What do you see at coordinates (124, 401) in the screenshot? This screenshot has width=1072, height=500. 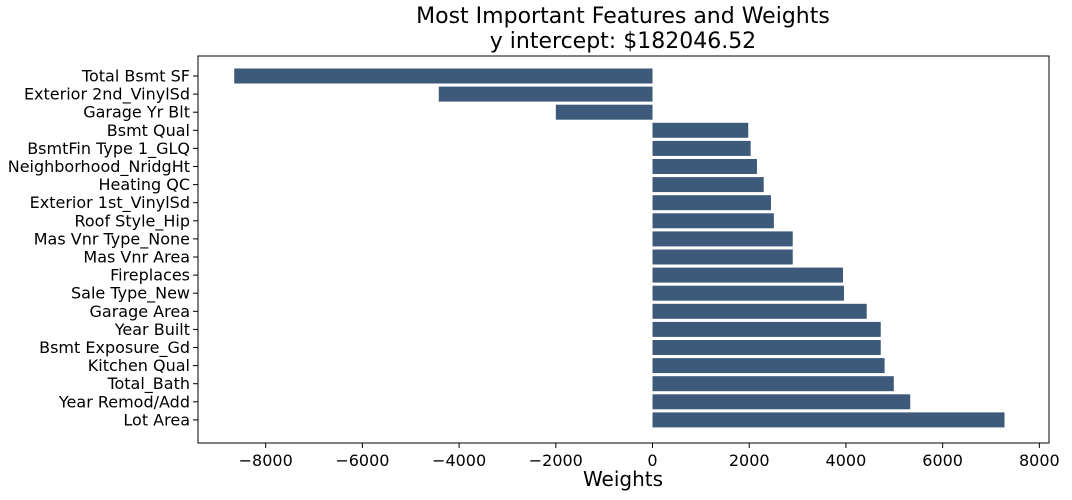 I see `category-label: Year Remod/Add` at bounding box center [124, 401].